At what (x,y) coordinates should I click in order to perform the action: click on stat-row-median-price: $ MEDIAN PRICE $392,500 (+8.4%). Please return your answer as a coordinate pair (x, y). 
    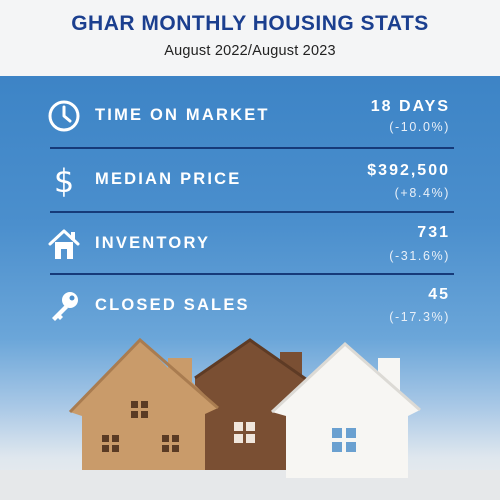
    Looking at the image, I should click on (250, 183).